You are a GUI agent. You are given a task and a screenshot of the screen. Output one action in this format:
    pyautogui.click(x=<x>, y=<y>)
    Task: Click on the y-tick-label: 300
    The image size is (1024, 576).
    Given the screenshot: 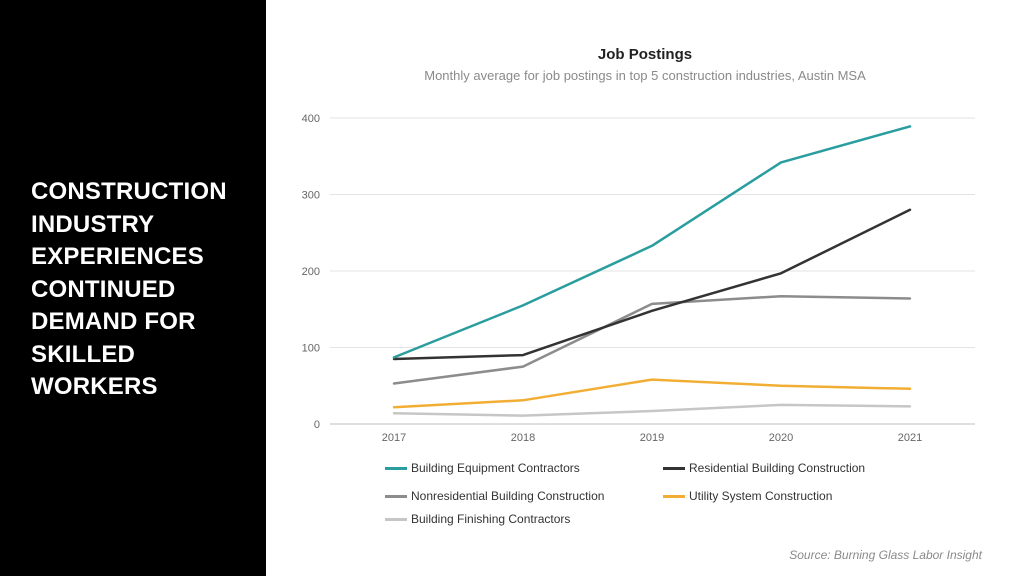 What is the action you would take?
    pyautogui.click(x=311, y=196)
    